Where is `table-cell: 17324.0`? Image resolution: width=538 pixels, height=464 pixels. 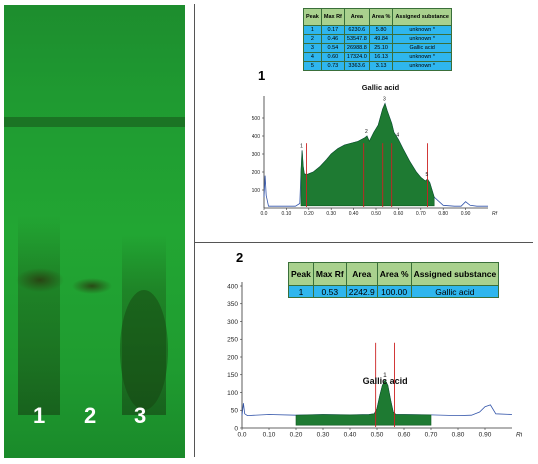
table-cell: 17324.0 is located at coordinates (356, 57).